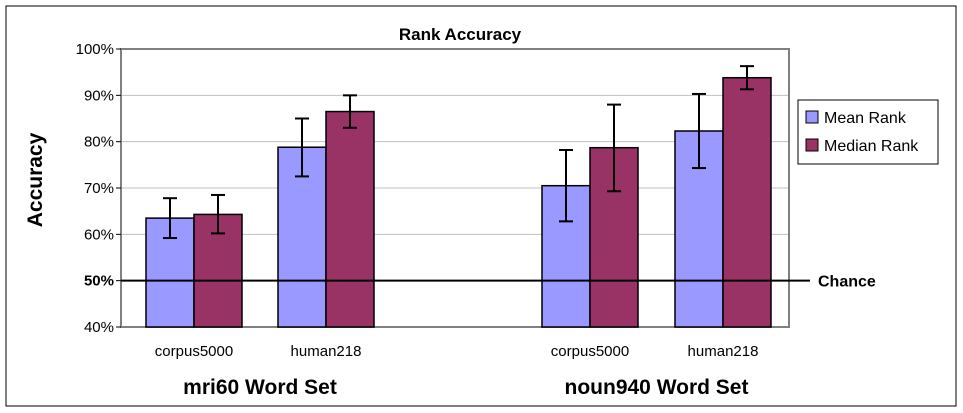 This screenshot has width=963, height=413. I want to click on y-tick-label: 90%, so click(99, 95).